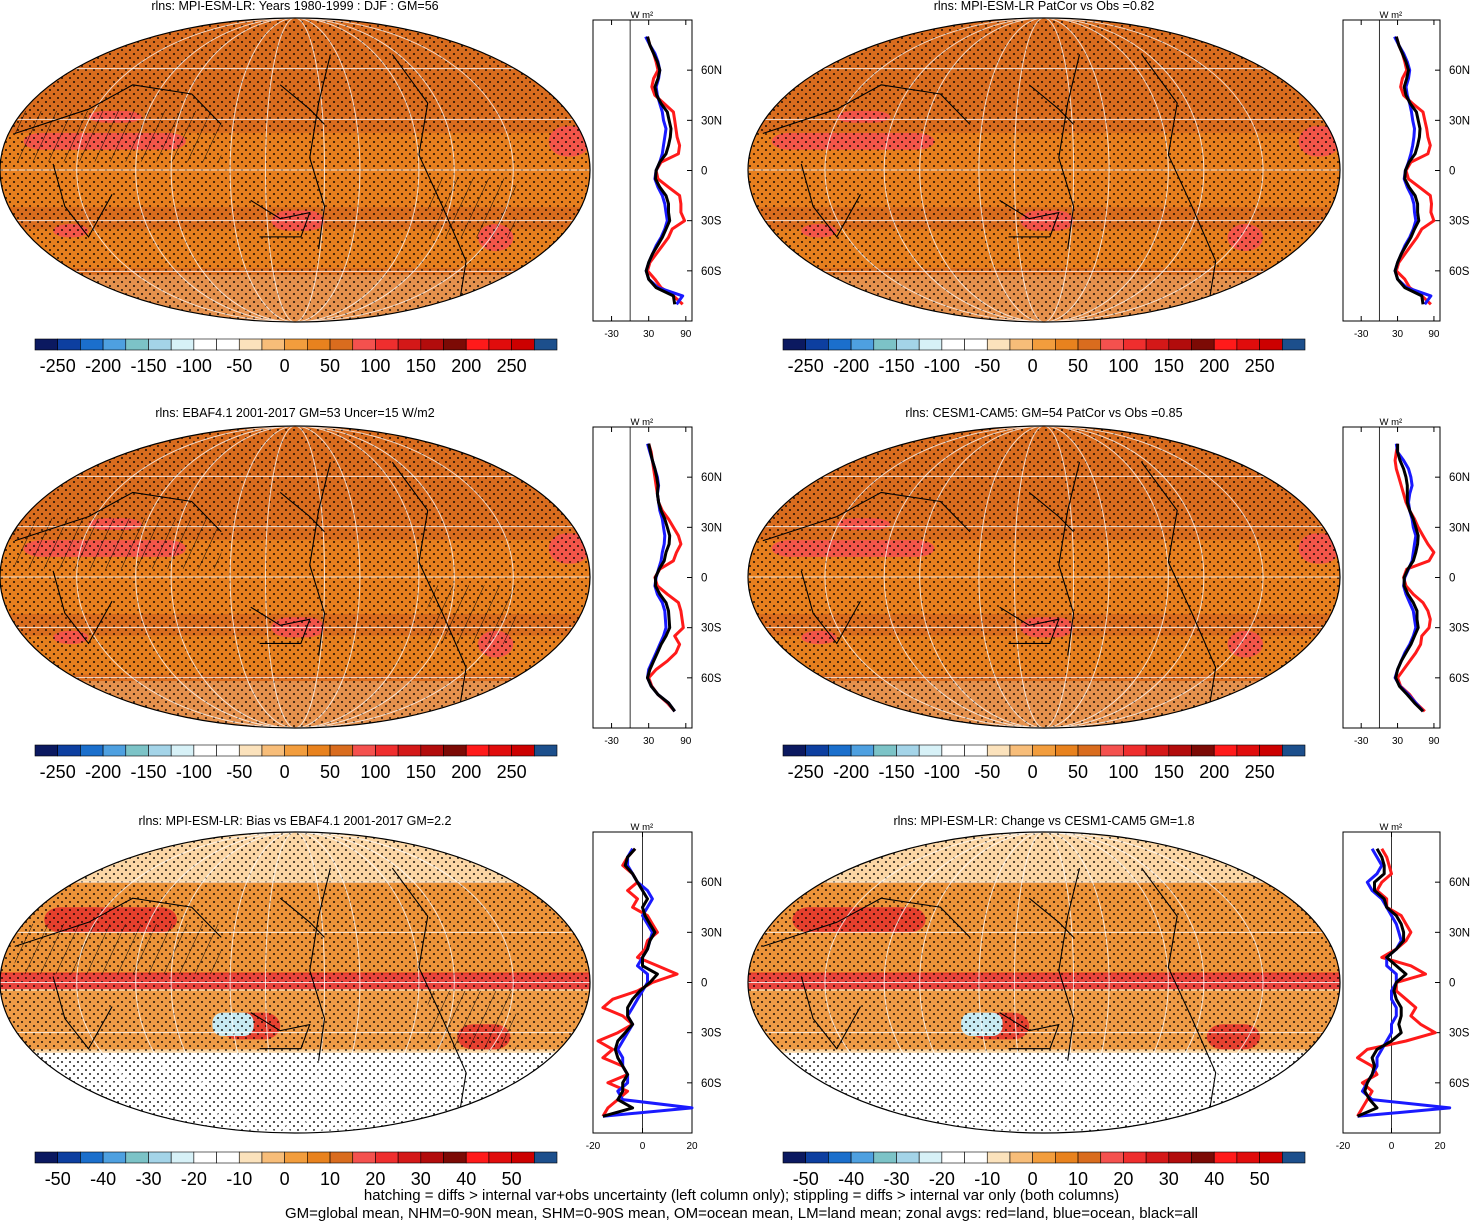  What do you see at coordinates (466, 772) in the screenshot?
I see `colorbar-label: 200` at bounding box center [466, 772].